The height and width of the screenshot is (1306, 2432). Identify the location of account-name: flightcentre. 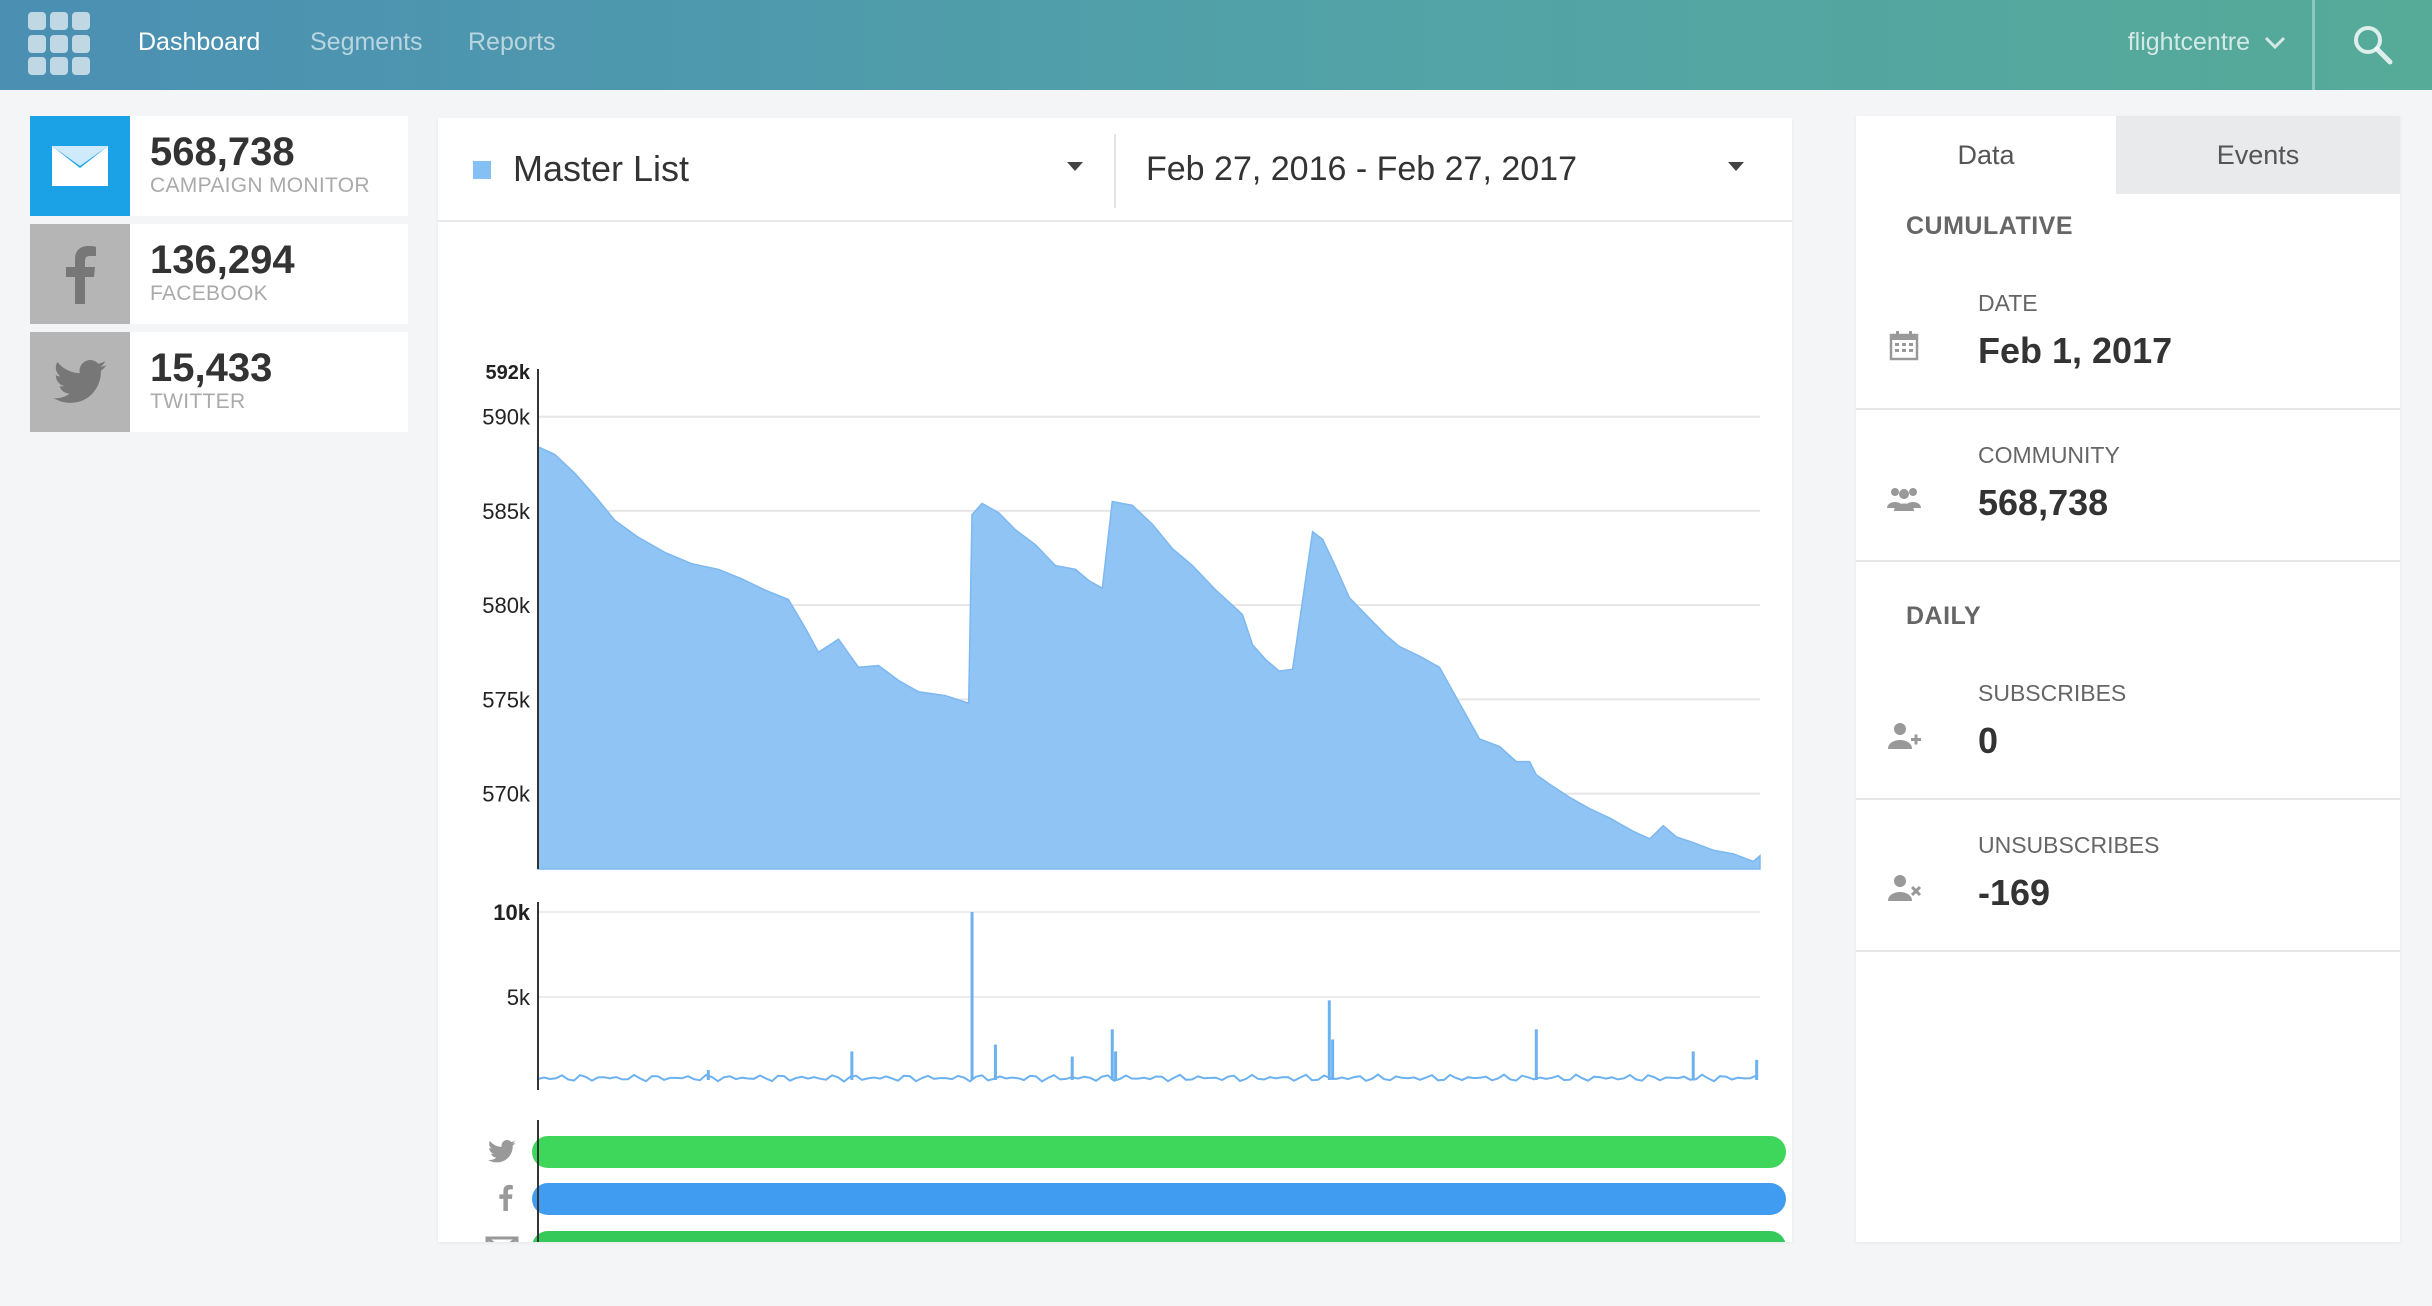
(2188, 42).